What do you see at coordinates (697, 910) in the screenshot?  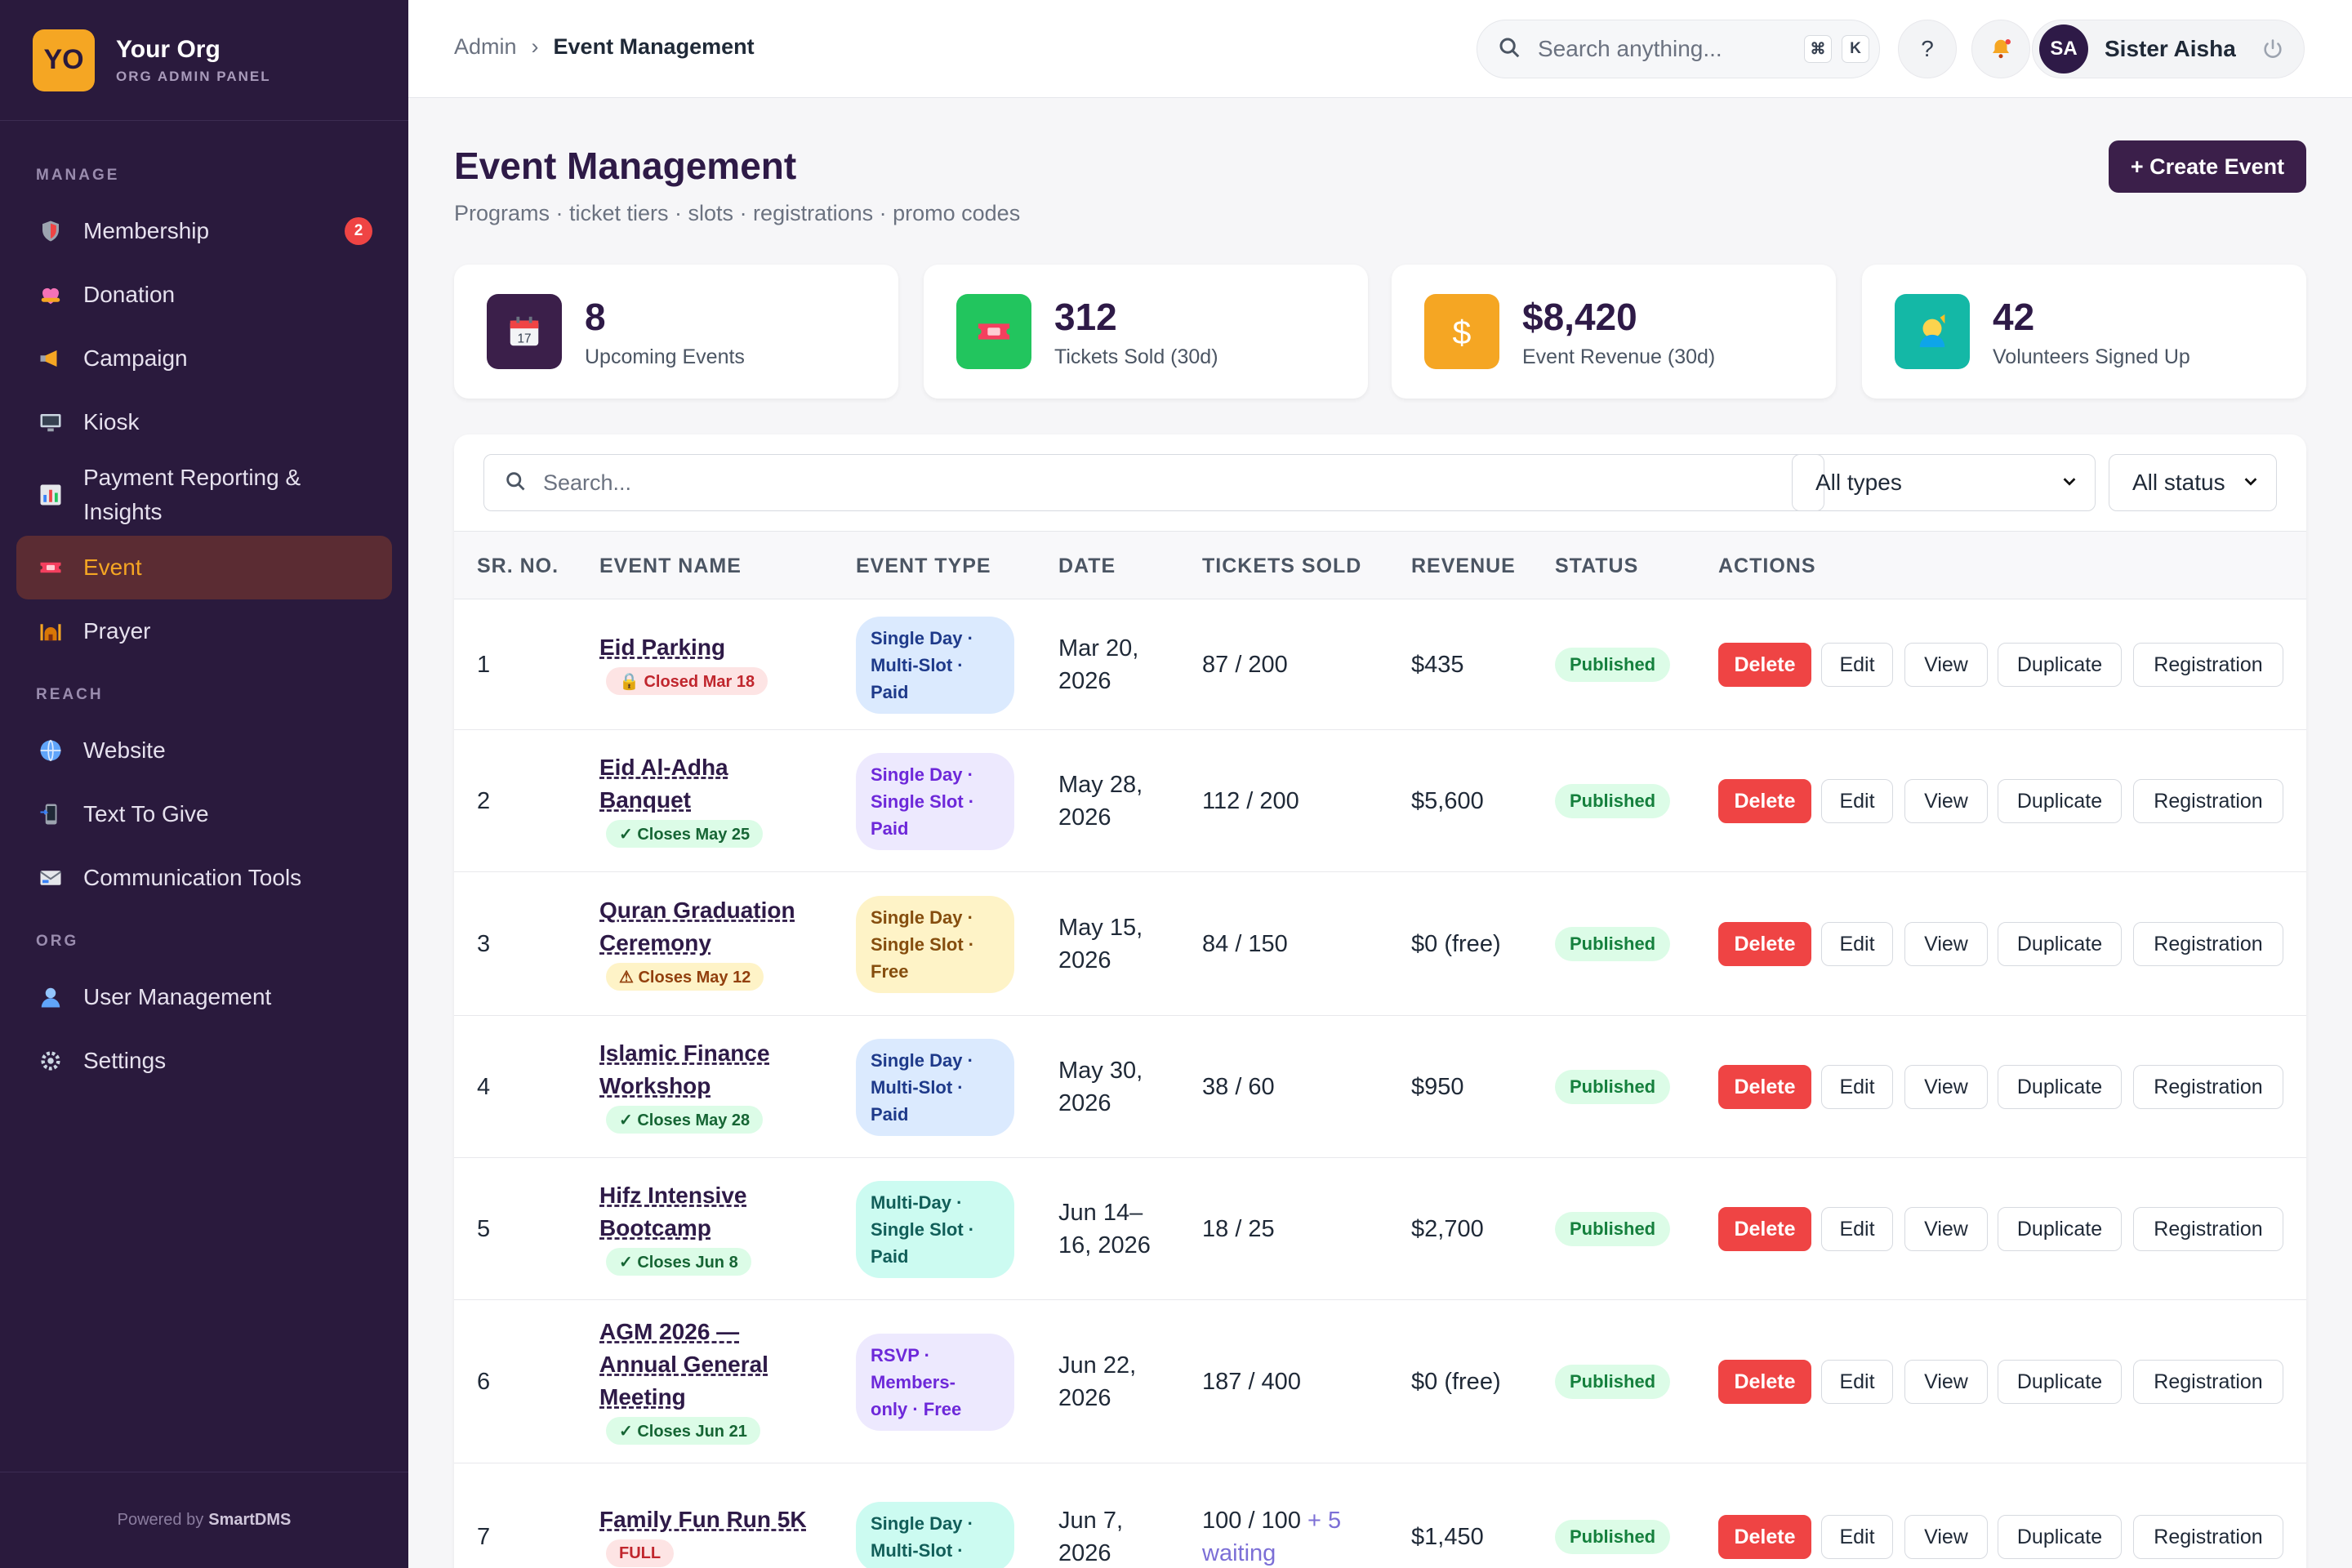 I see `event-name-link: Quran Graduation` at bounding box center [697, 910].